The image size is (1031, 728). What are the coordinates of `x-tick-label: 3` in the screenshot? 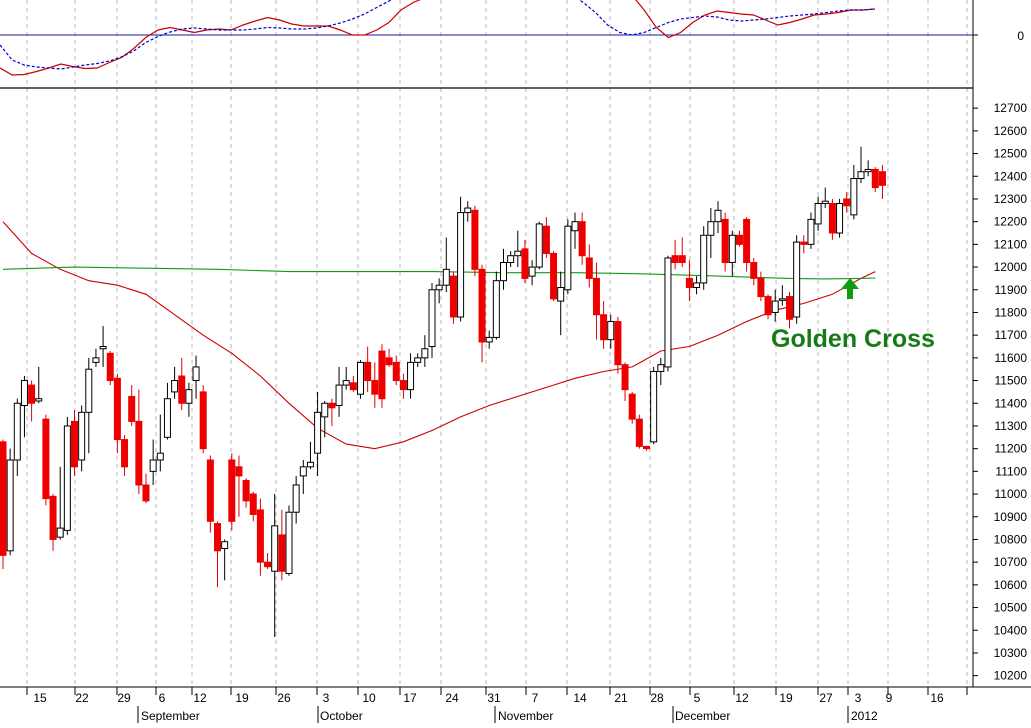 It's located at (326, 698).